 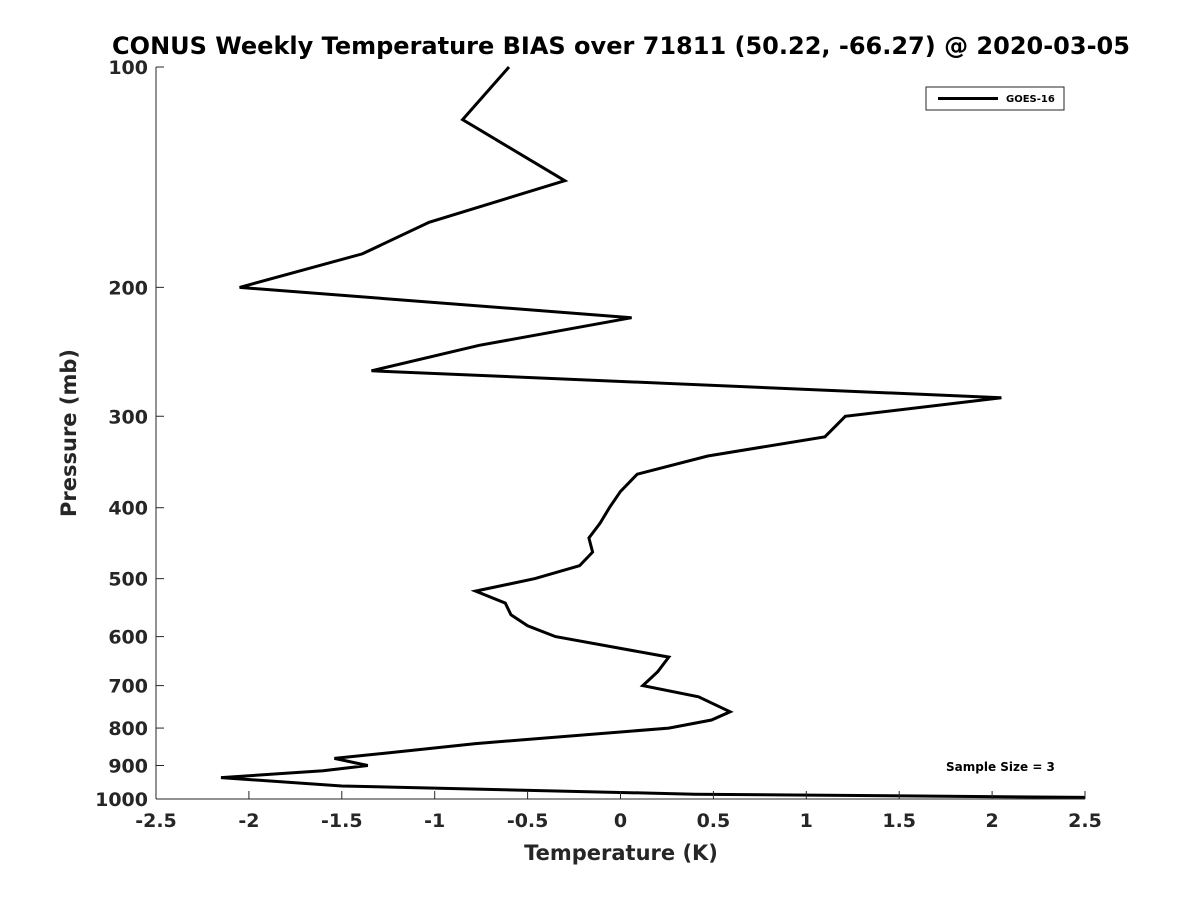 I want to click on x-tick-label: 2.5, so click(x=1085, y=821).